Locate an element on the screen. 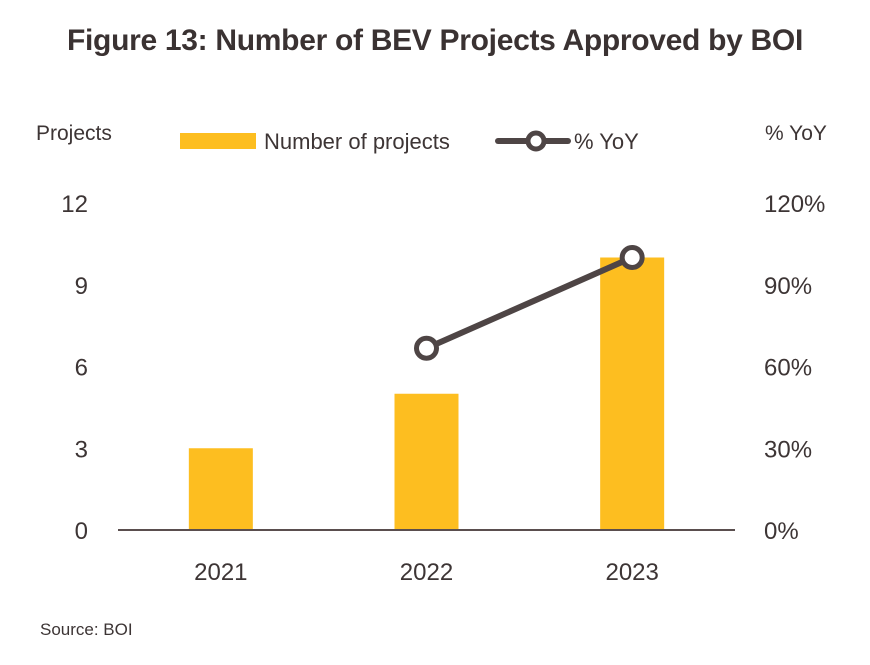 The height and width of the screenshot is (665, 870). bar-2021 is located at coordinates (220, 489).